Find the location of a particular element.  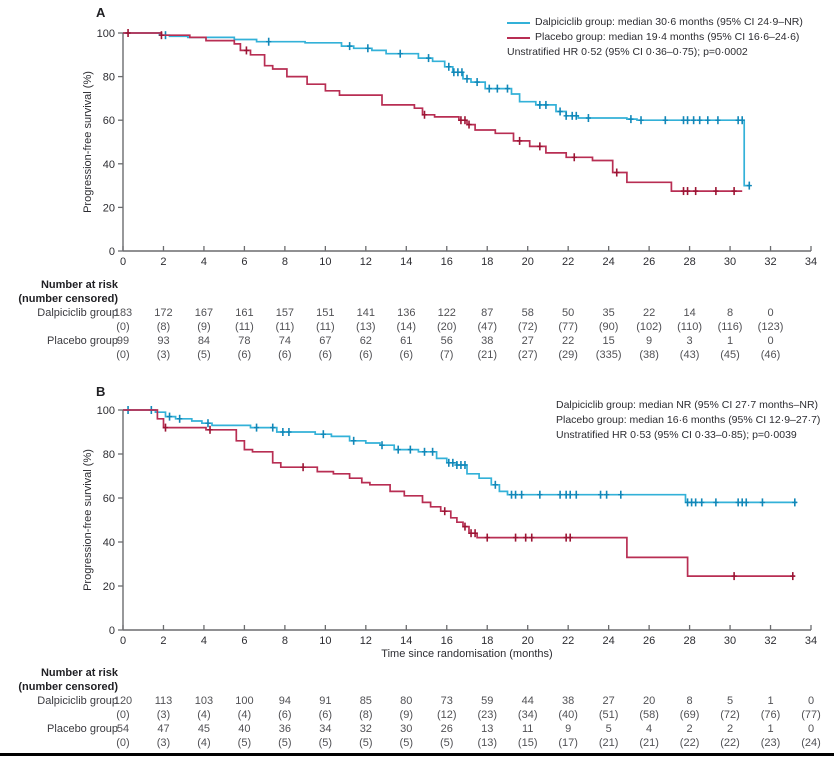

risk-cell: 1 is located at coordinates (770, 701).